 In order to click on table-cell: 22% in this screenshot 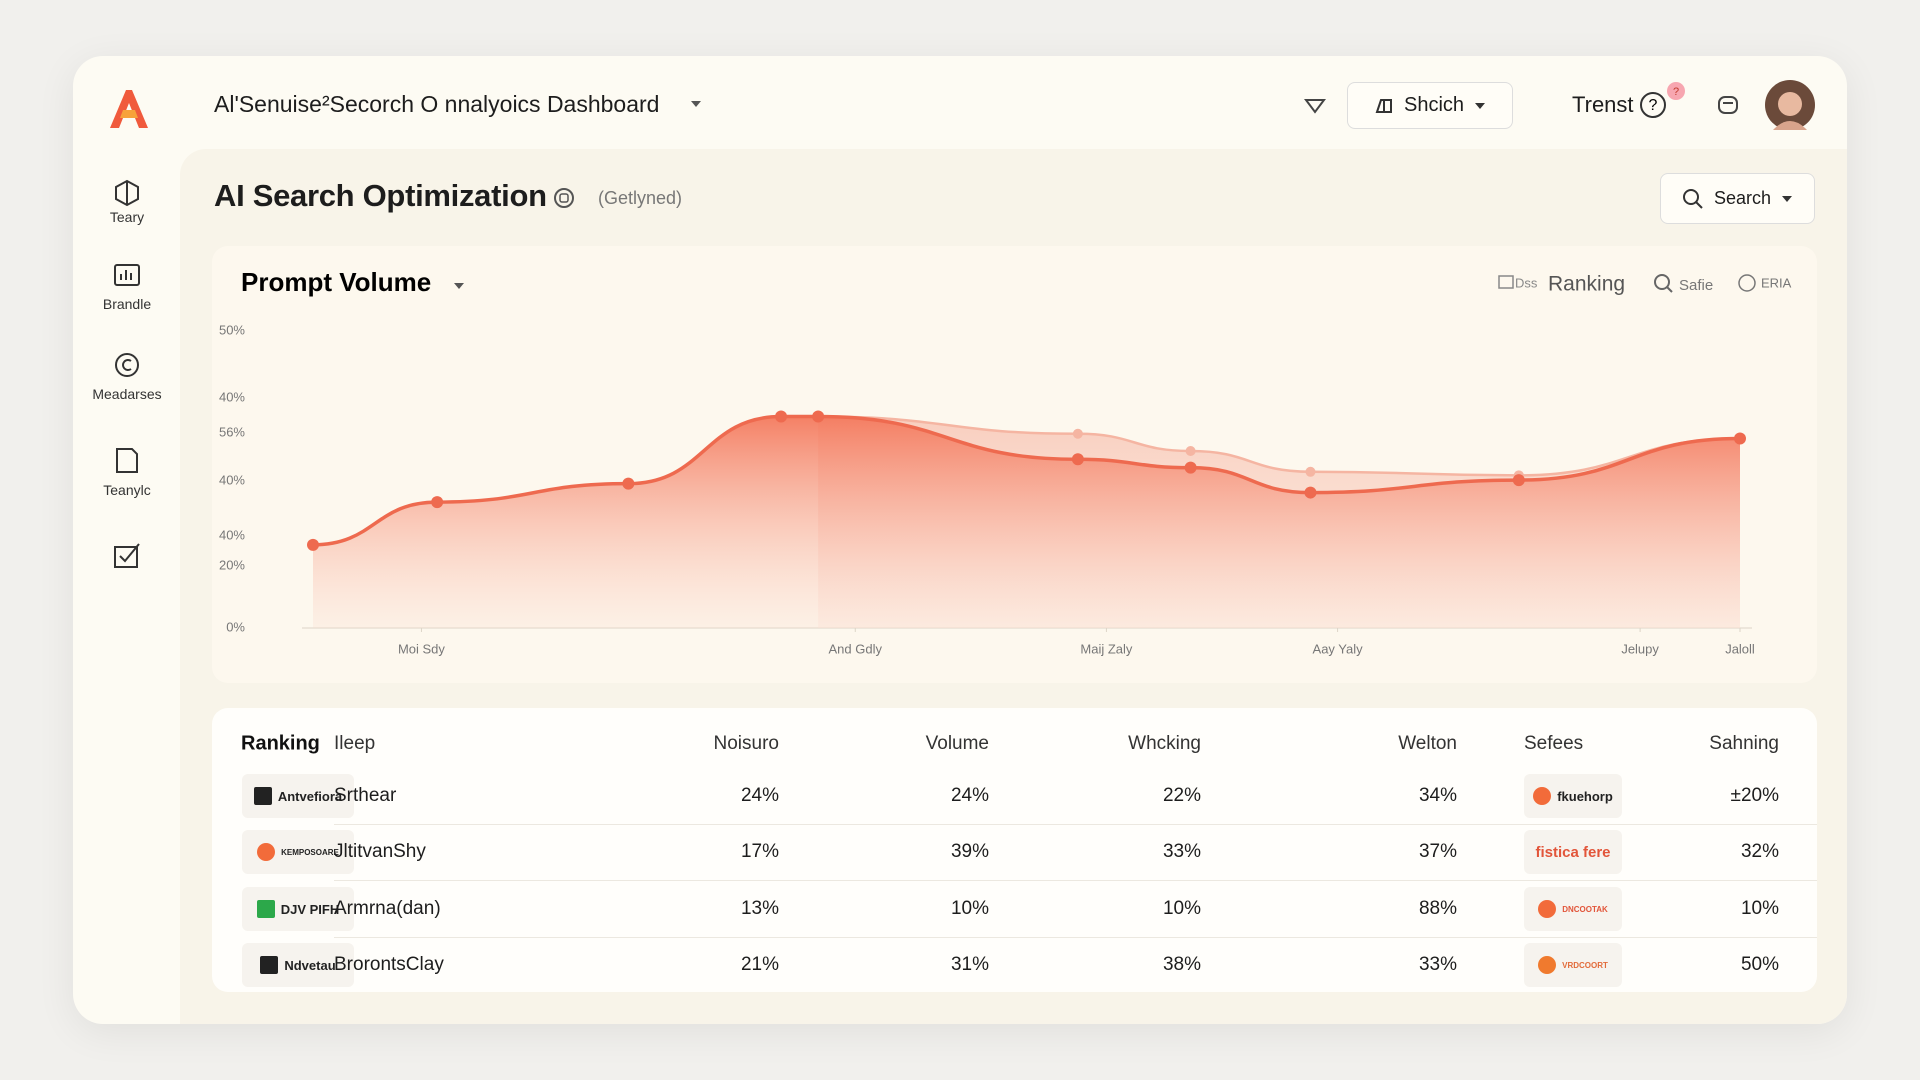, I will do `click(1181, 795)`.